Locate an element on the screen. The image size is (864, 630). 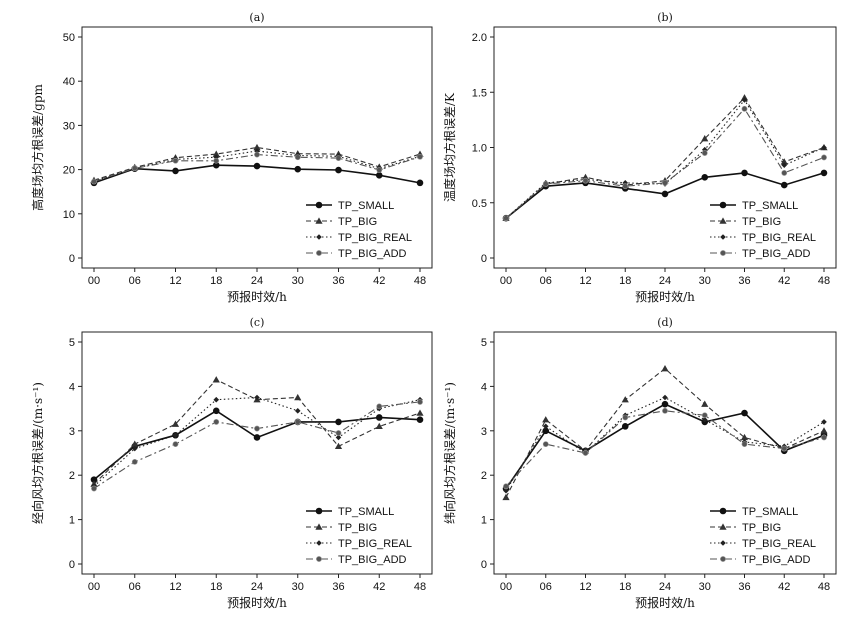
y-tick-label: 5 is located at coordinates (72, 343).